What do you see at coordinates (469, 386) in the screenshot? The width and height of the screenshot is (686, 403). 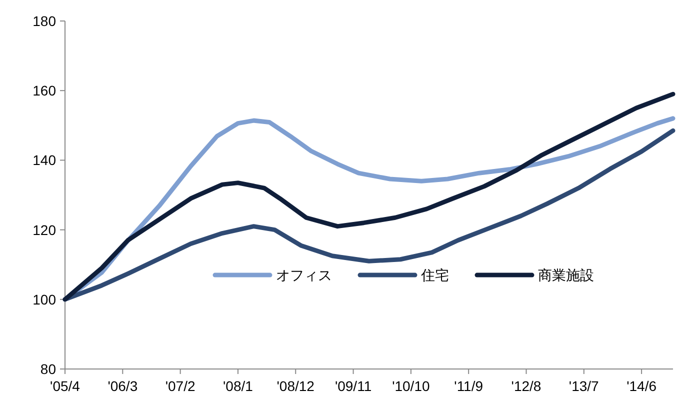 I see `x-tick-label: '11/9` at bounding box center [469, 386].